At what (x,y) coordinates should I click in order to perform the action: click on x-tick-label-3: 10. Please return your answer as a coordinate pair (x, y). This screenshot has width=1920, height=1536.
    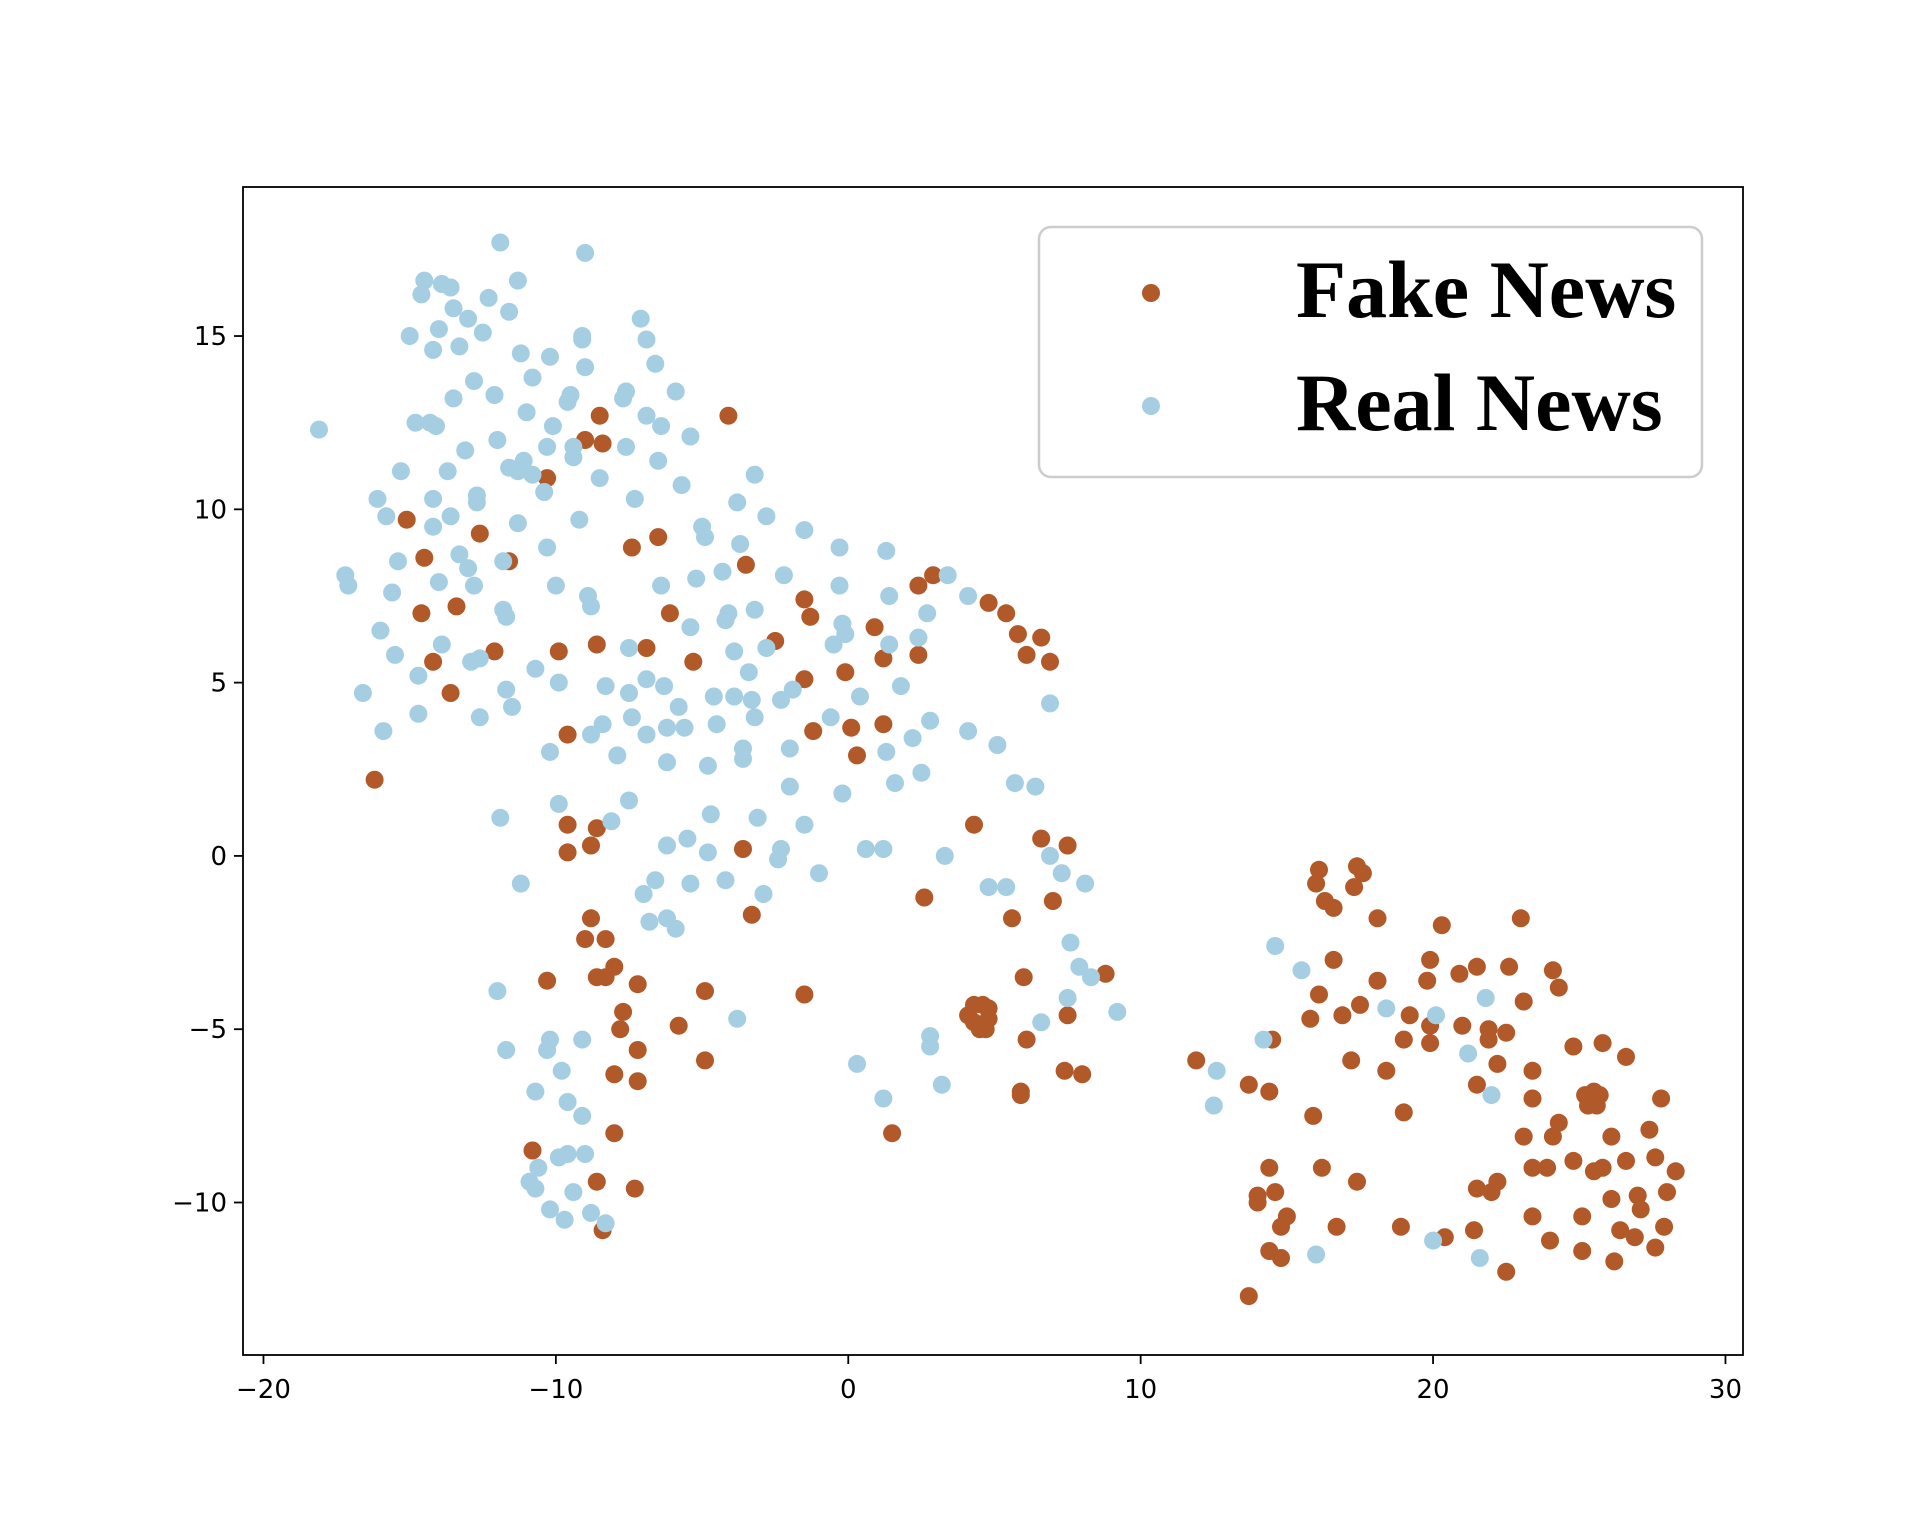
    Looking at the image, I should click on (1140, 1390).